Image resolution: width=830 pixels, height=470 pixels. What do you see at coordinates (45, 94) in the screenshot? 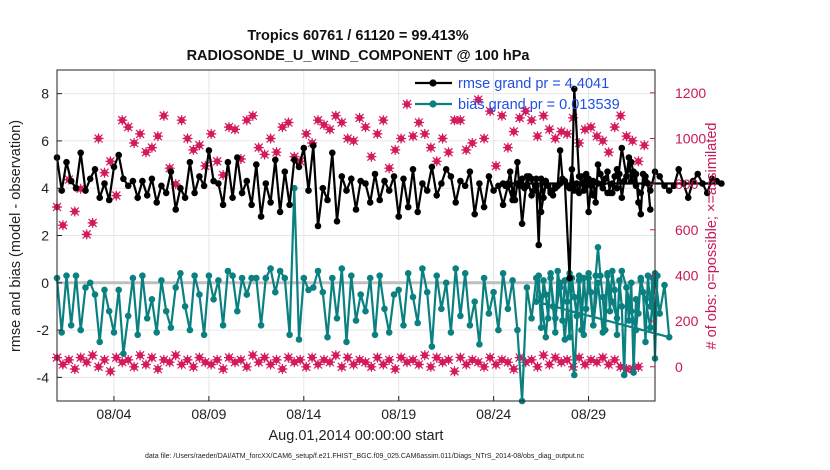
I see `y-left-tick-label: 8` at bounding box center [45, 94].